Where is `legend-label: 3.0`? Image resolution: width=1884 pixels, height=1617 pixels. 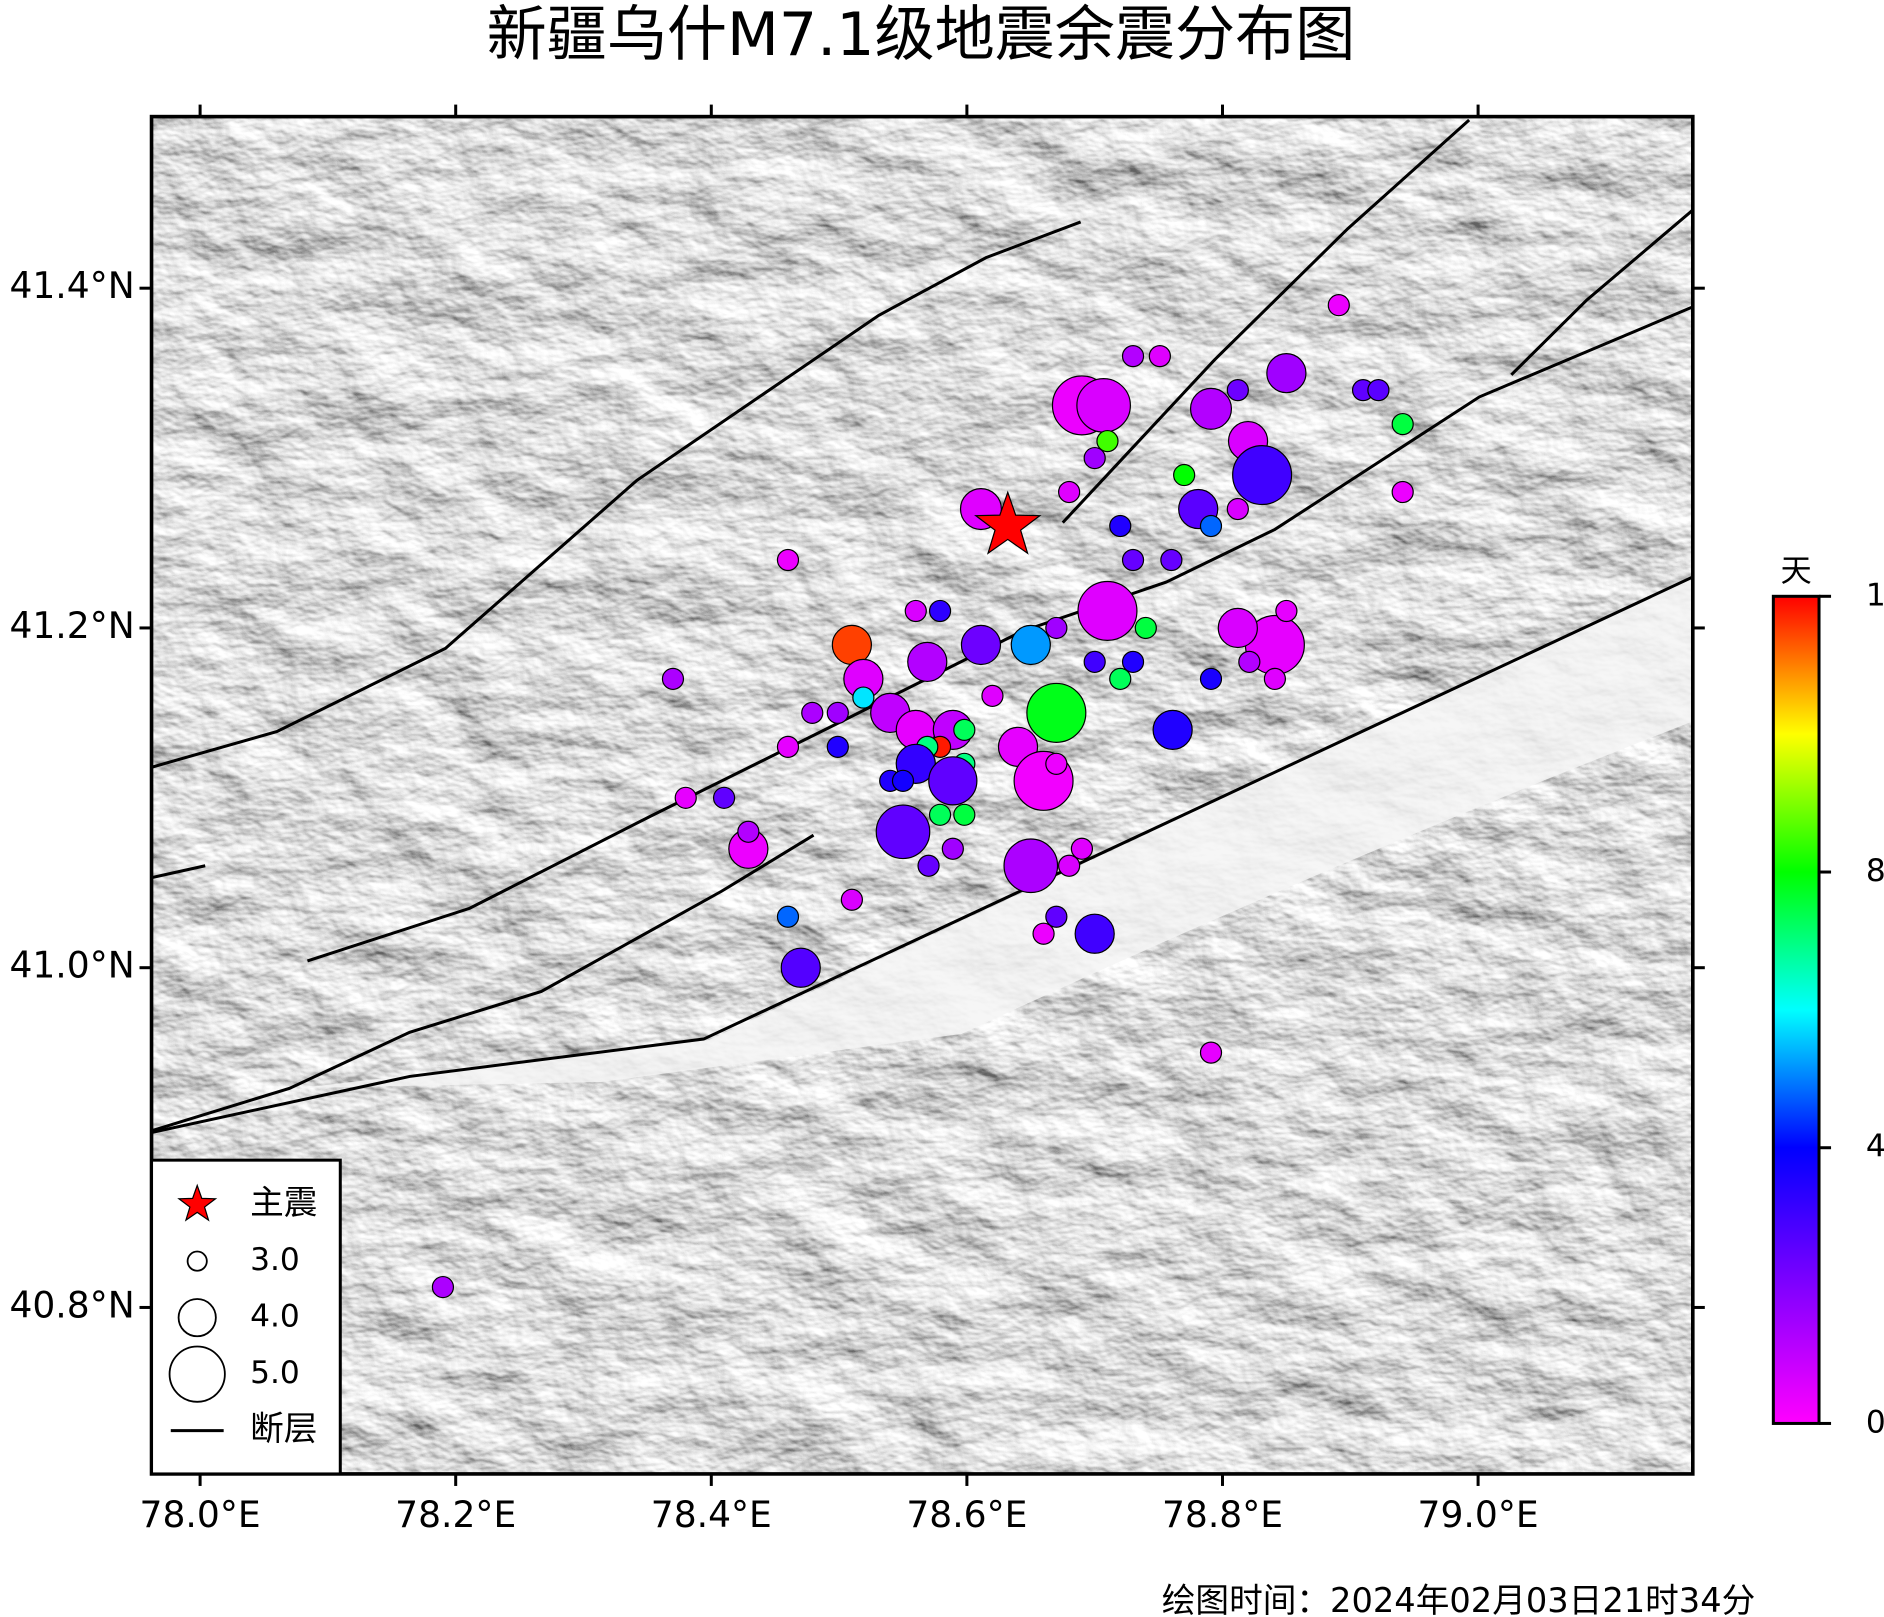
legend-label: 3.0 is located at coordinates (275, 1260).